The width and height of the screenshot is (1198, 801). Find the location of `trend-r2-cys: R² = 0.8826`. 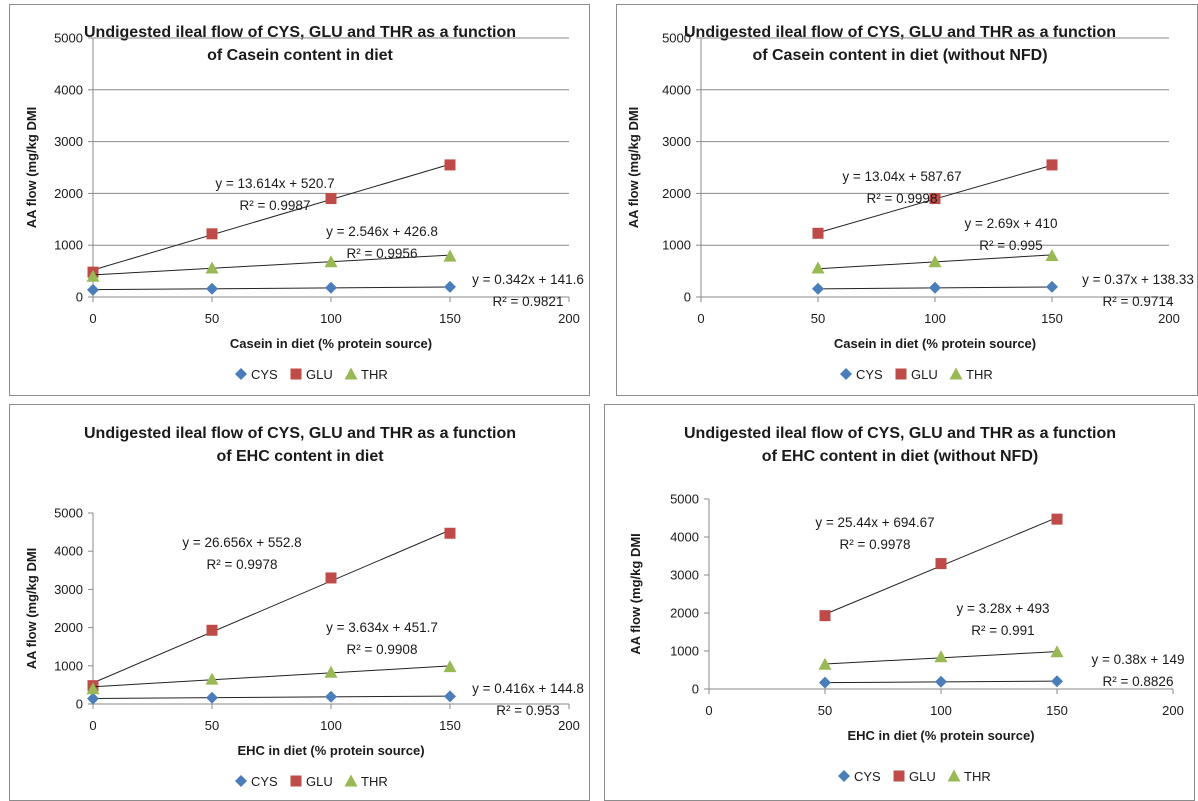

trend-r2-cys: R² = 0.8826 is located at coordinates (1138, 681).